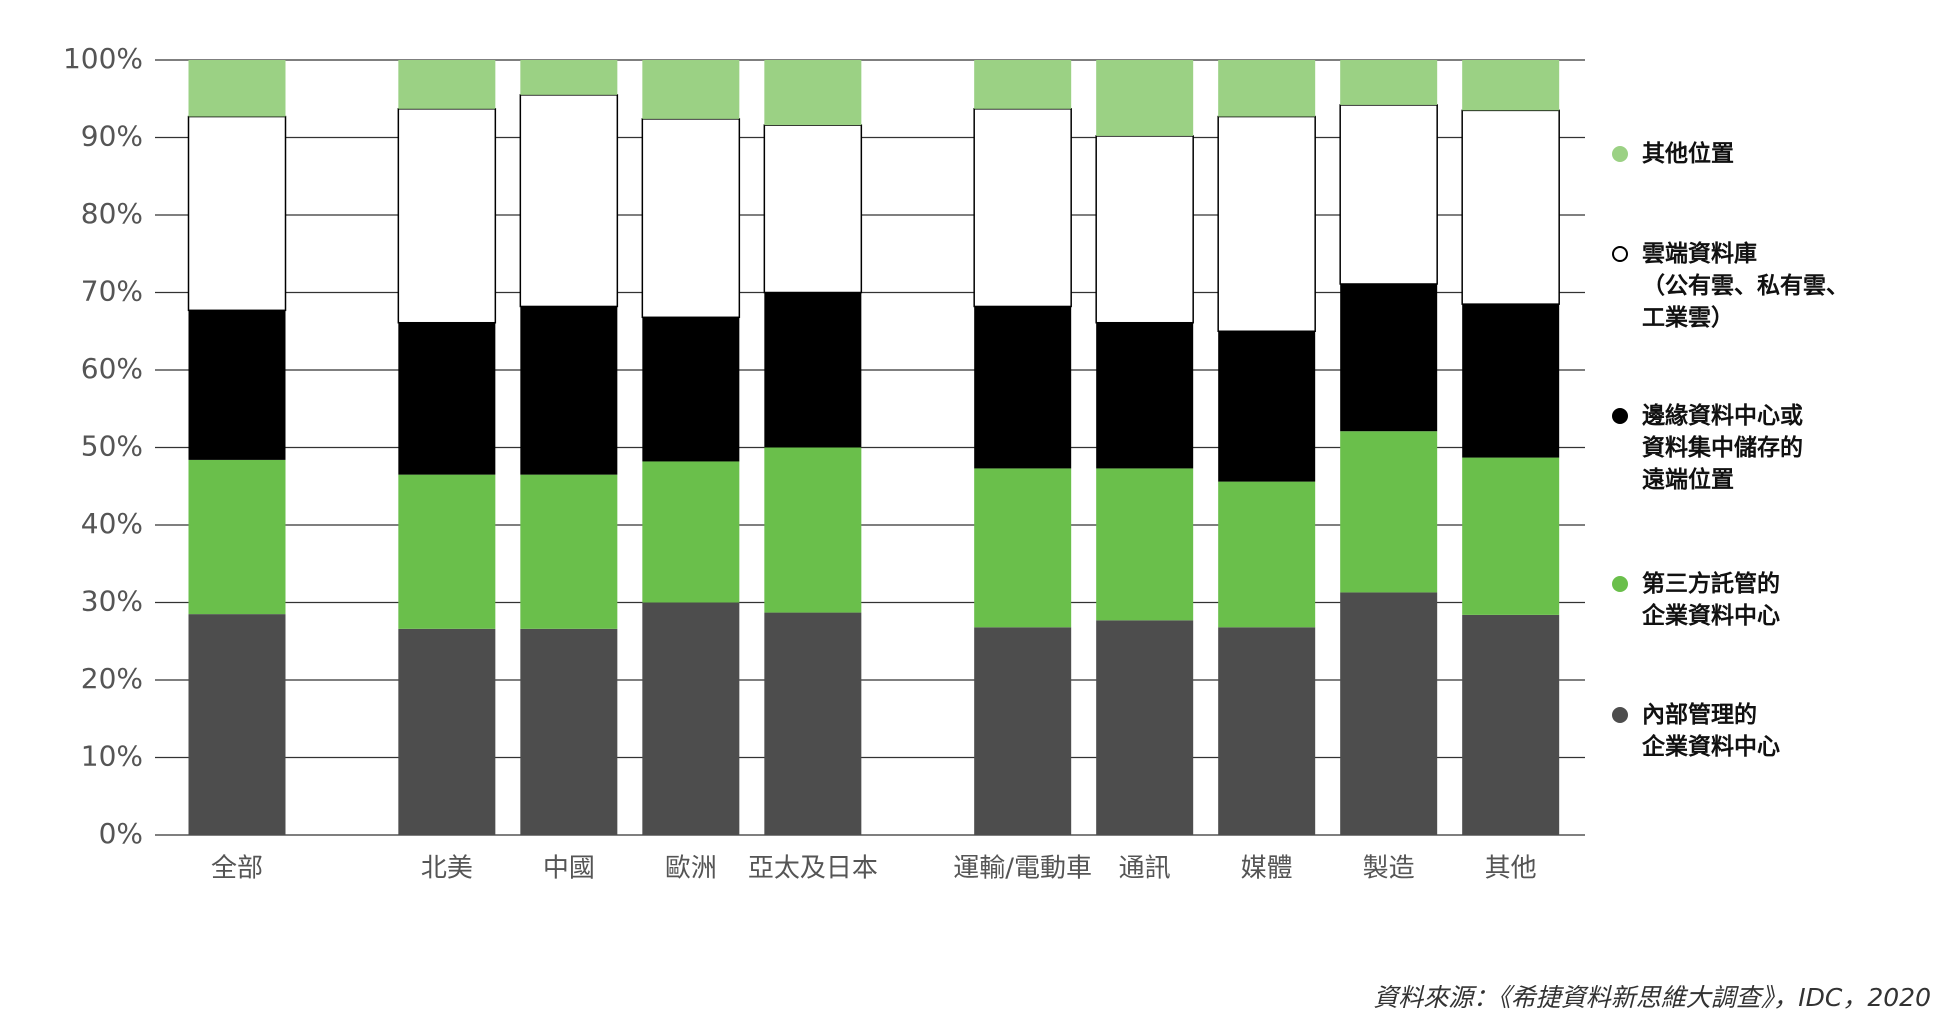  What do you see at coordinates (112, 368) in the screenshot?
I see `y-tick-label: 60%` at bounding box center [112, 368].